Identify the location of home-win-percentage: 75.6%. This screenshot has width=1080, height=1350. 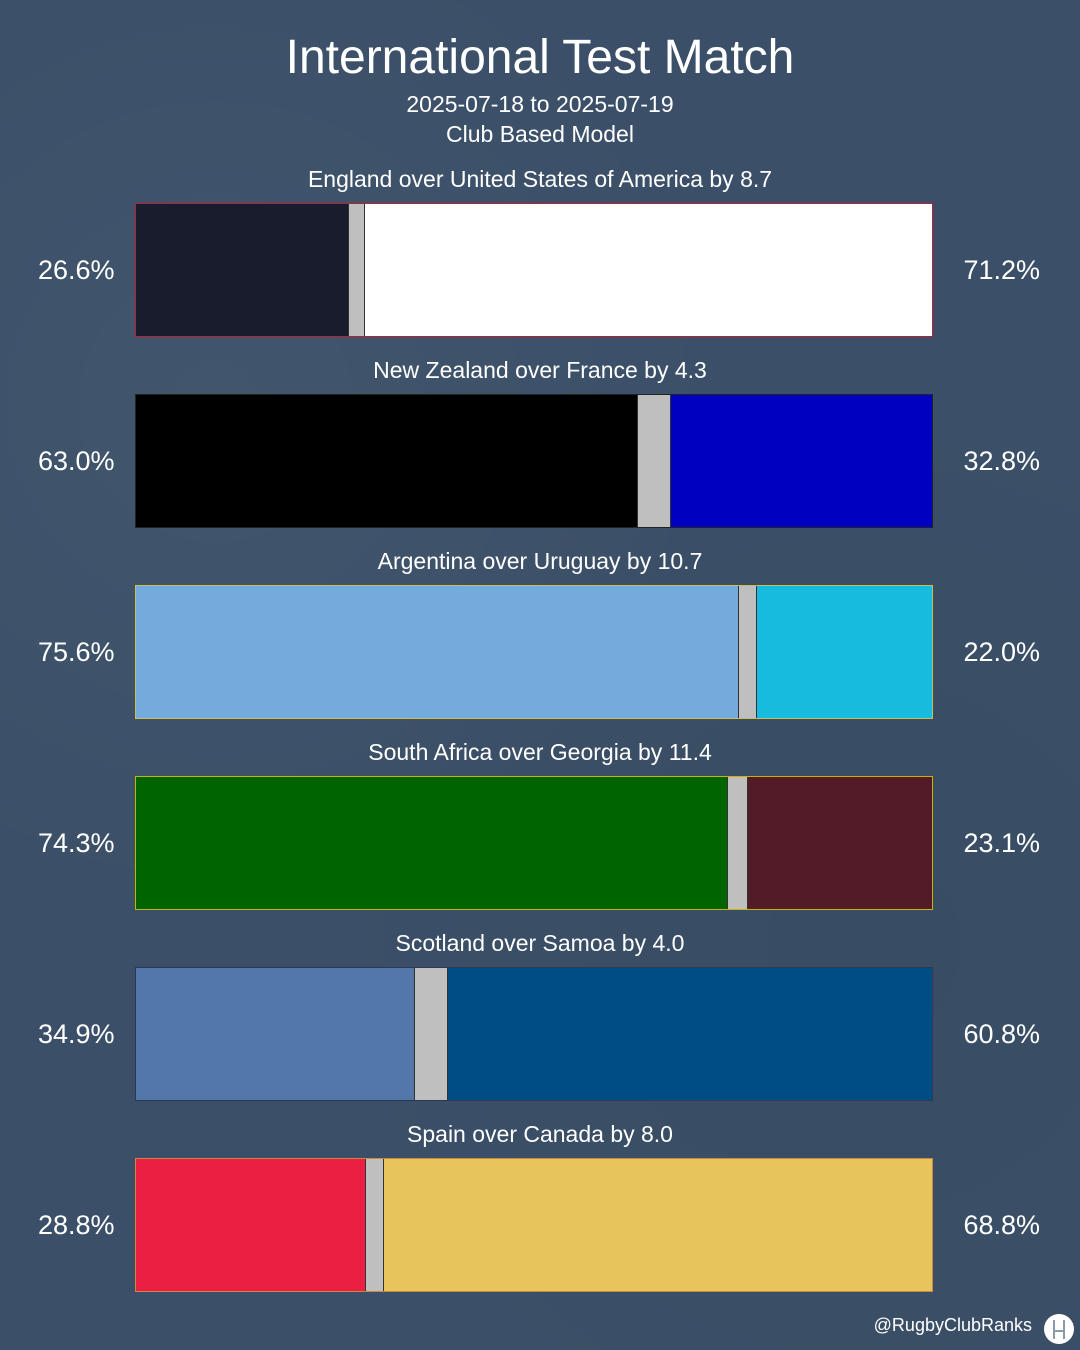
(76, 652).